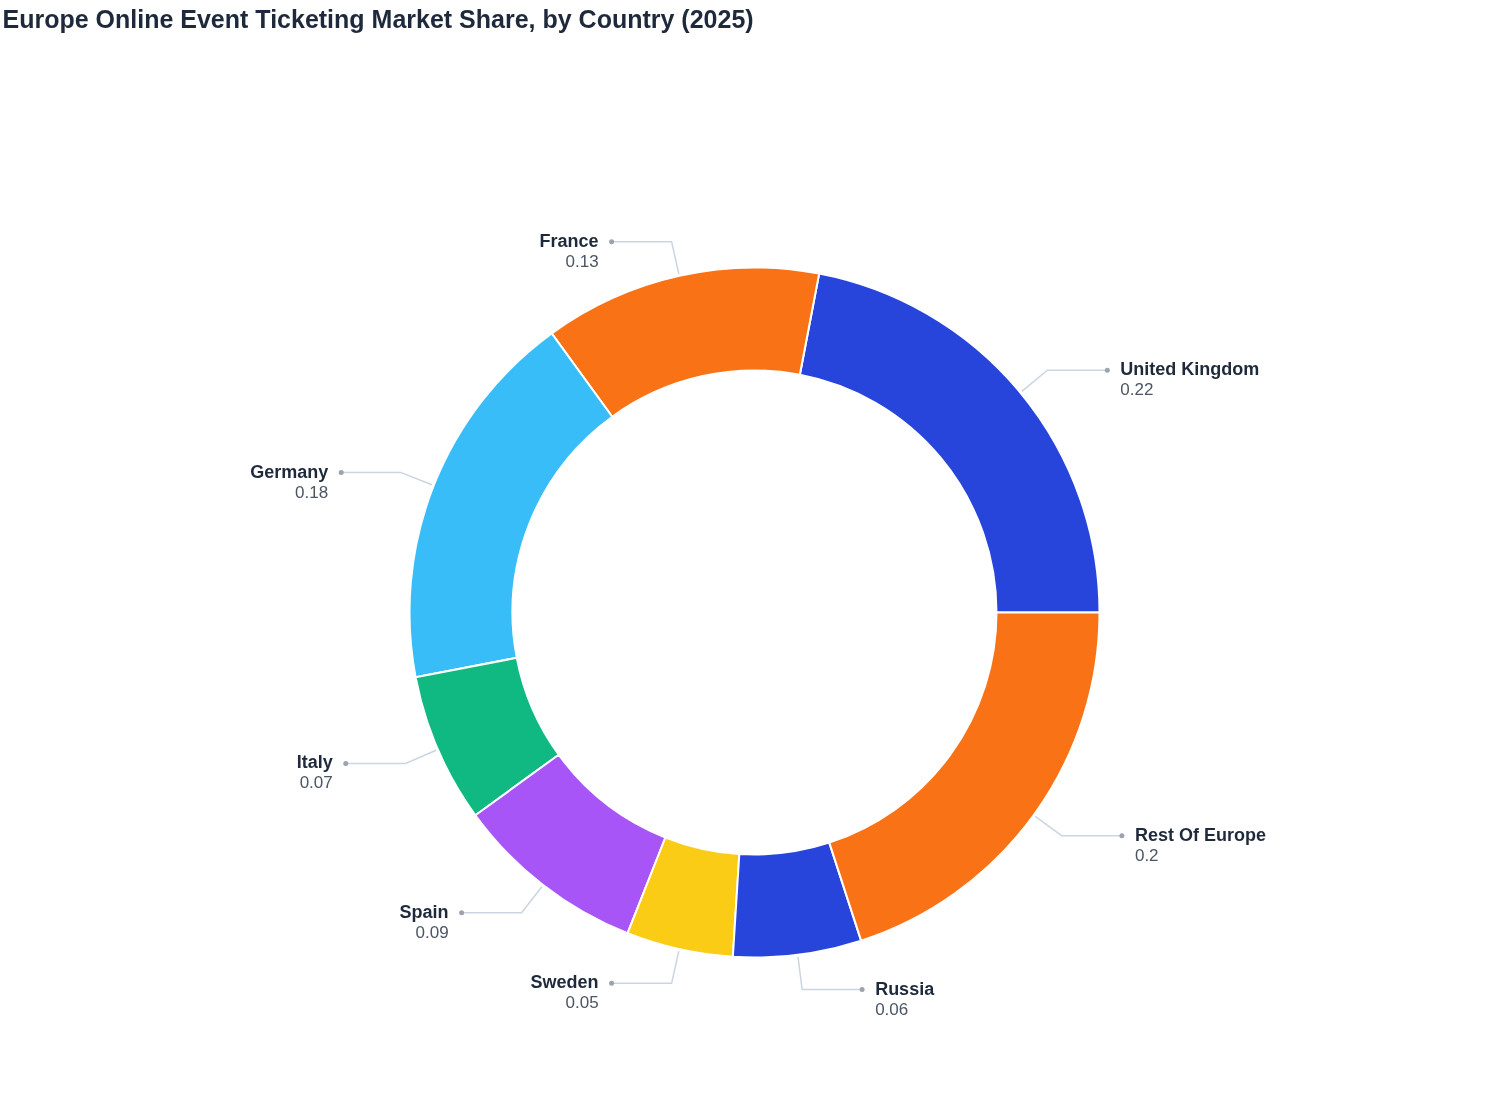 The image size is (1508, 1120). Describe the element at coordinates (1190, 369) in the screenshot. I see `slice-label: United Kingdom` at that location.